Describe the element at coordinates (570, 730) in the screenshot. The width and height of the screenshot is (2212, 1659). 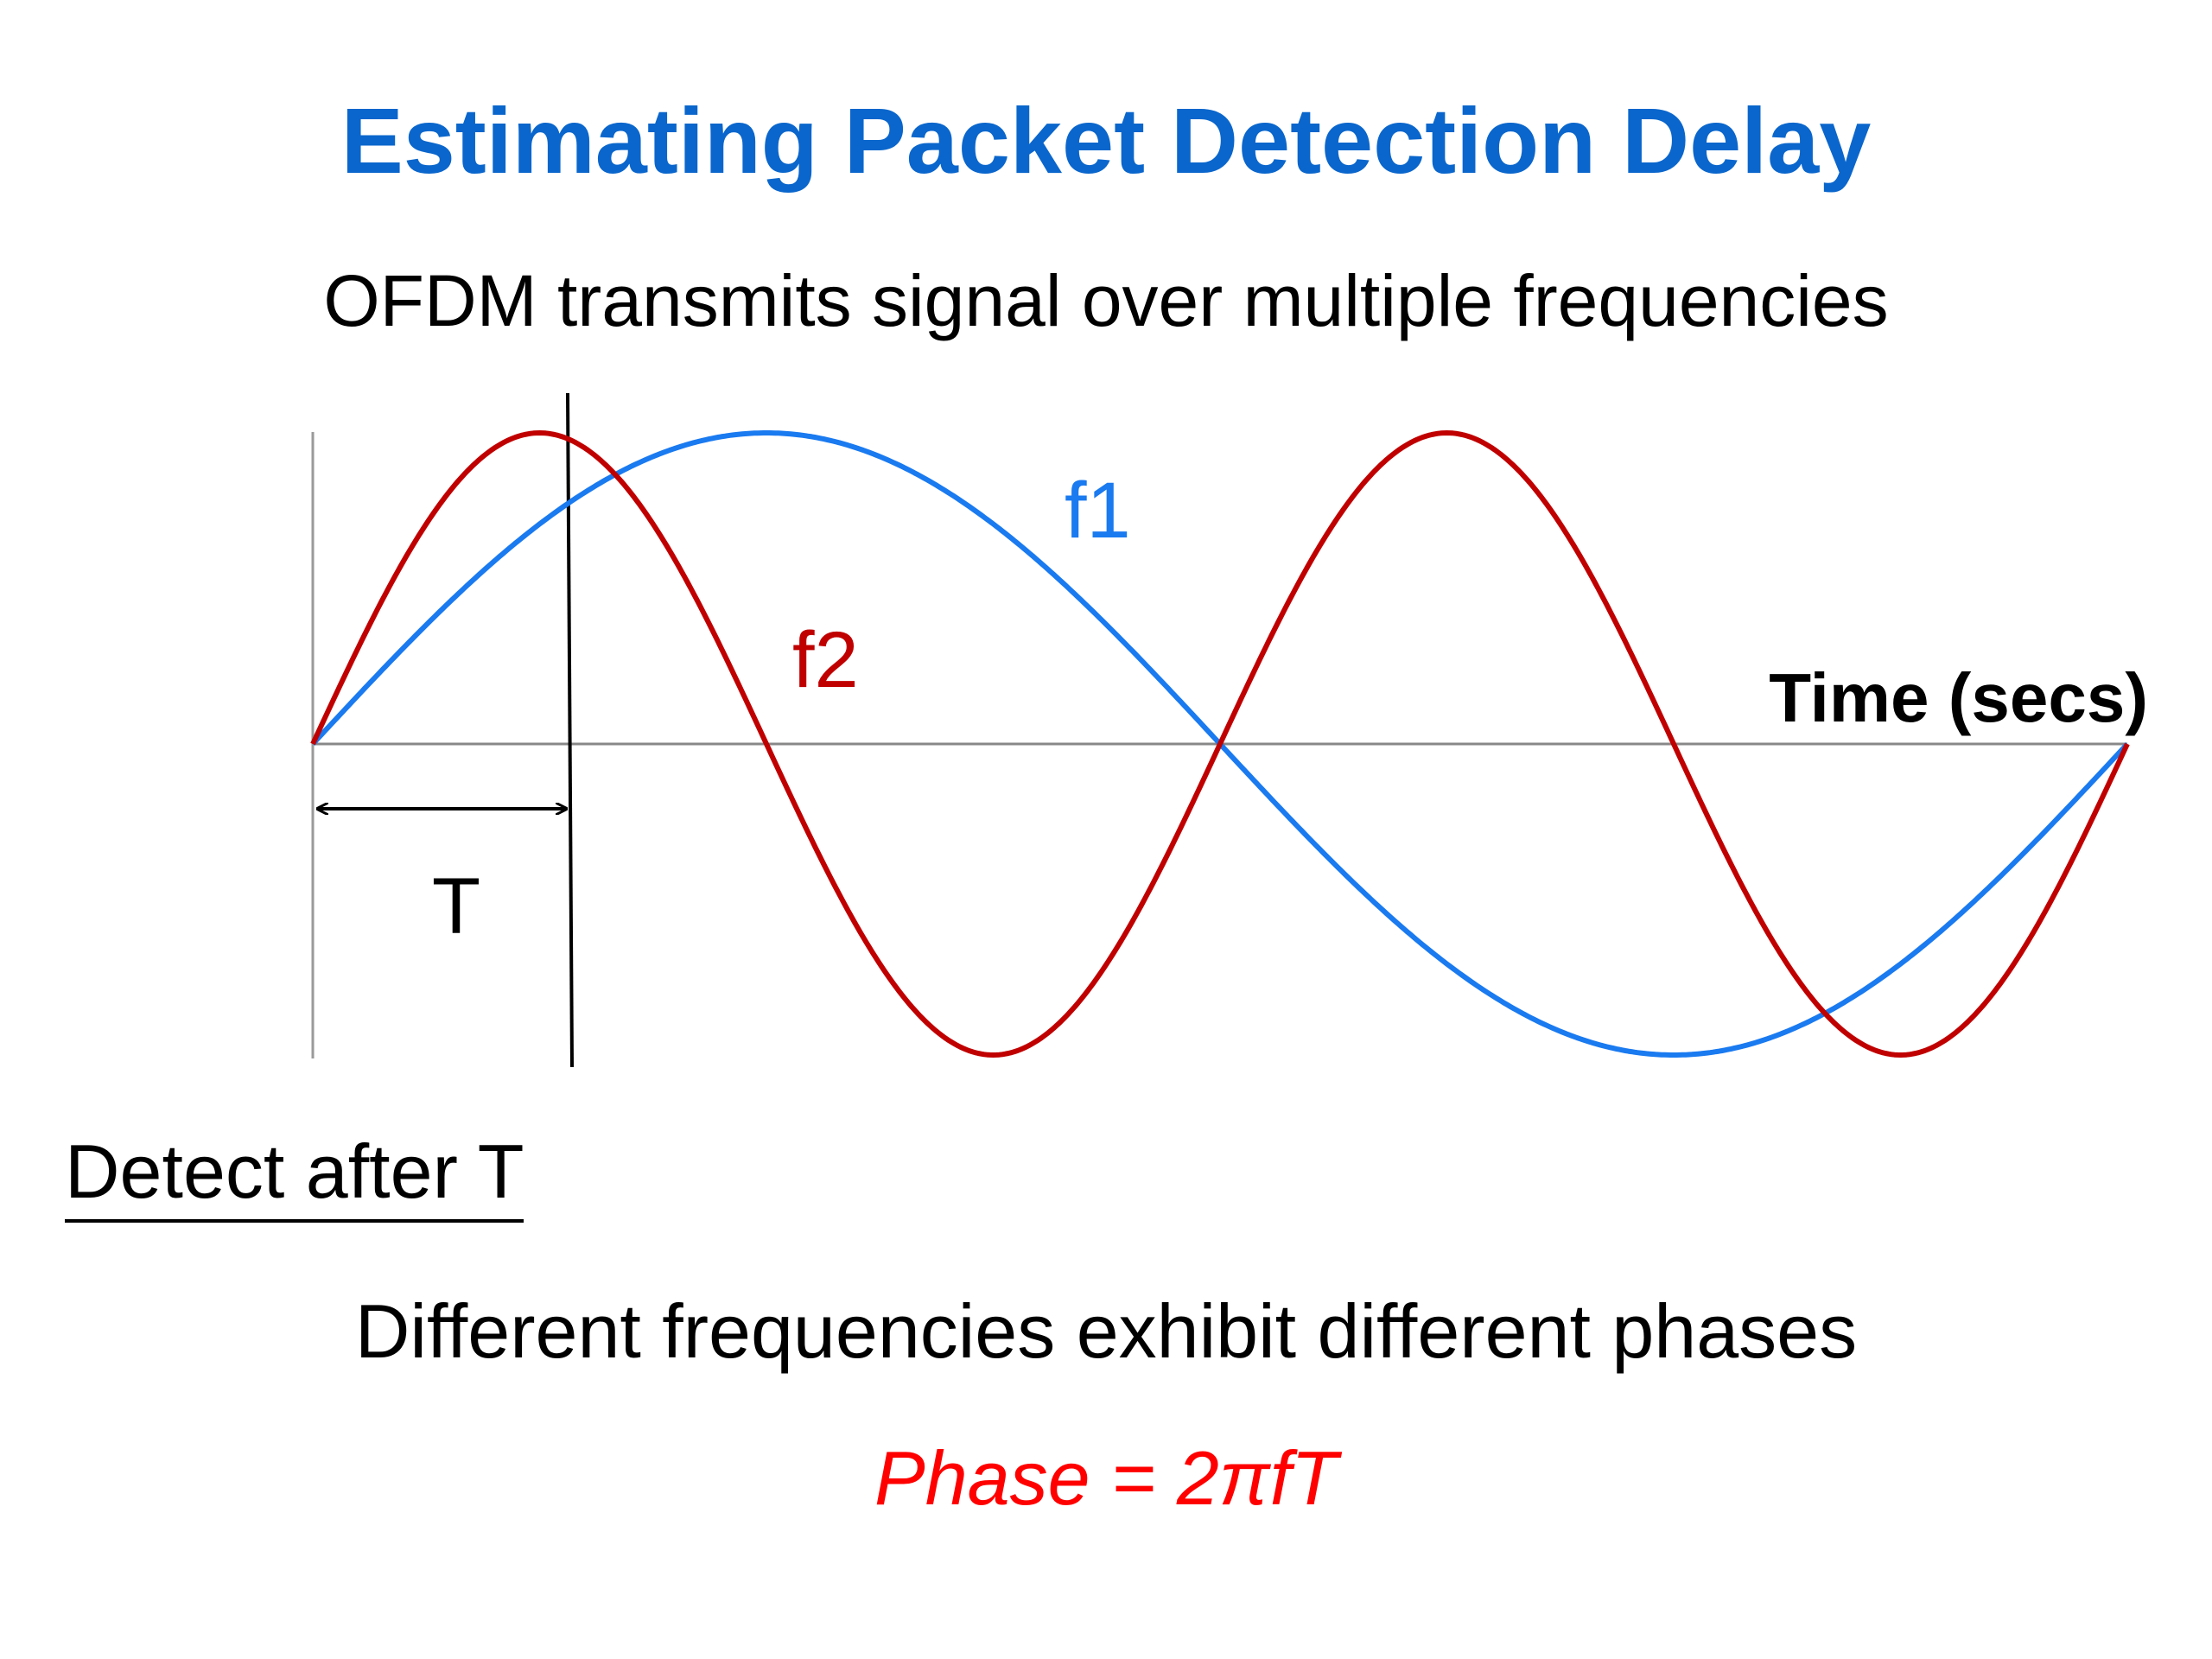
I see `detection-line` at that location.